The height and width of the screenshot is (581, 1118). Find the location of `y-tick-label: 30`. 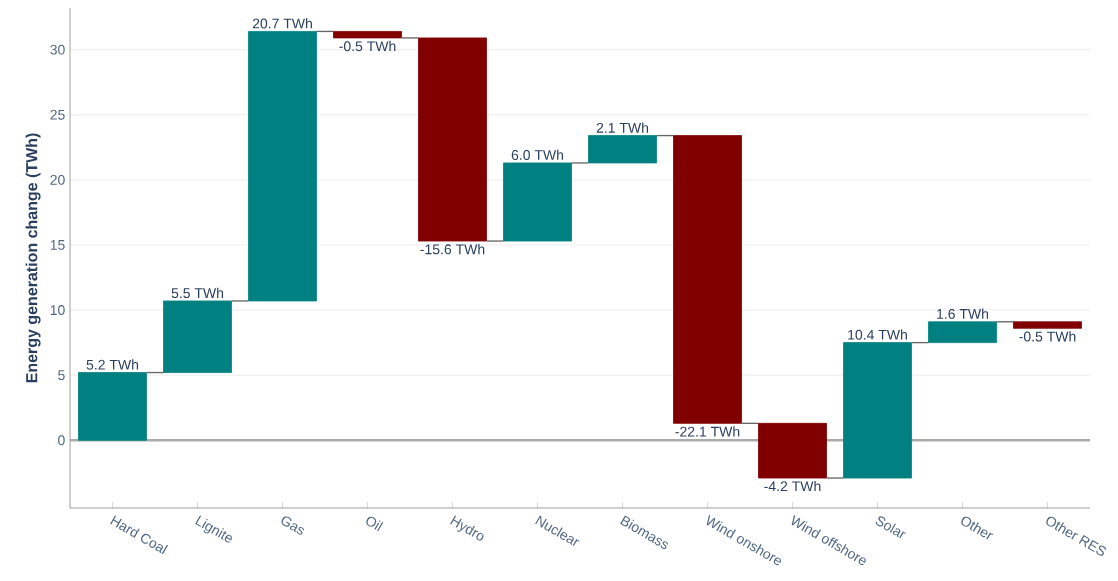

y-tick-label: 30 is located at coordinates (57, 49).